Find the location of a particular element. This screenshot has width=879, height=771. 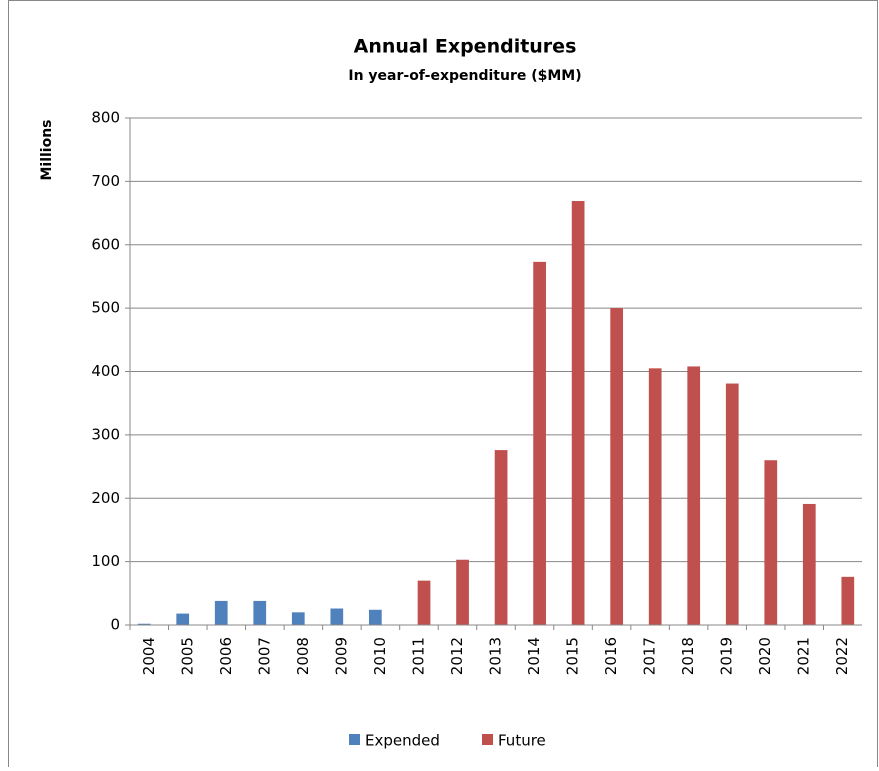

x-tick-label: 2013 is located at coordinates (496, 656).